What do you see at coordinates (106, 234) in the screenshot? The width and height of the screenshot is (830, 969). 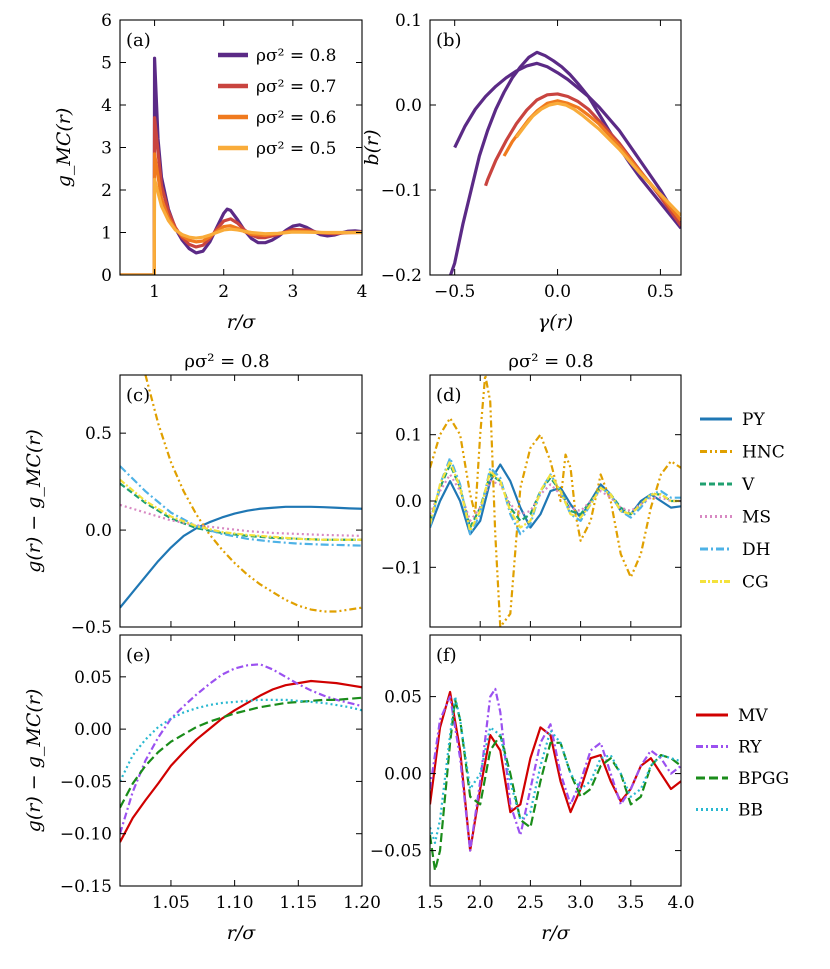 I see `panel-a-ytick-label: 1` at bounding box center [106, 234].